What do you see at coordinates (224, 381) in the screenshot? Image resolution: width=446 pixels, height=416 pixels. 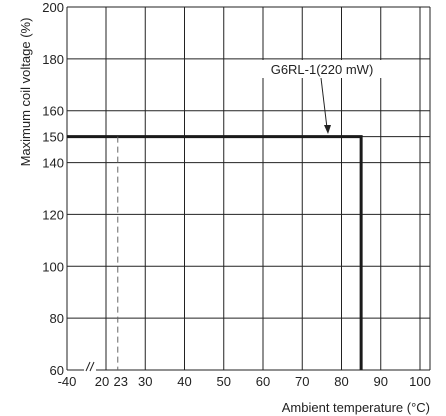 I see `x-tick-label: 50` at bounding box center [224, 381].